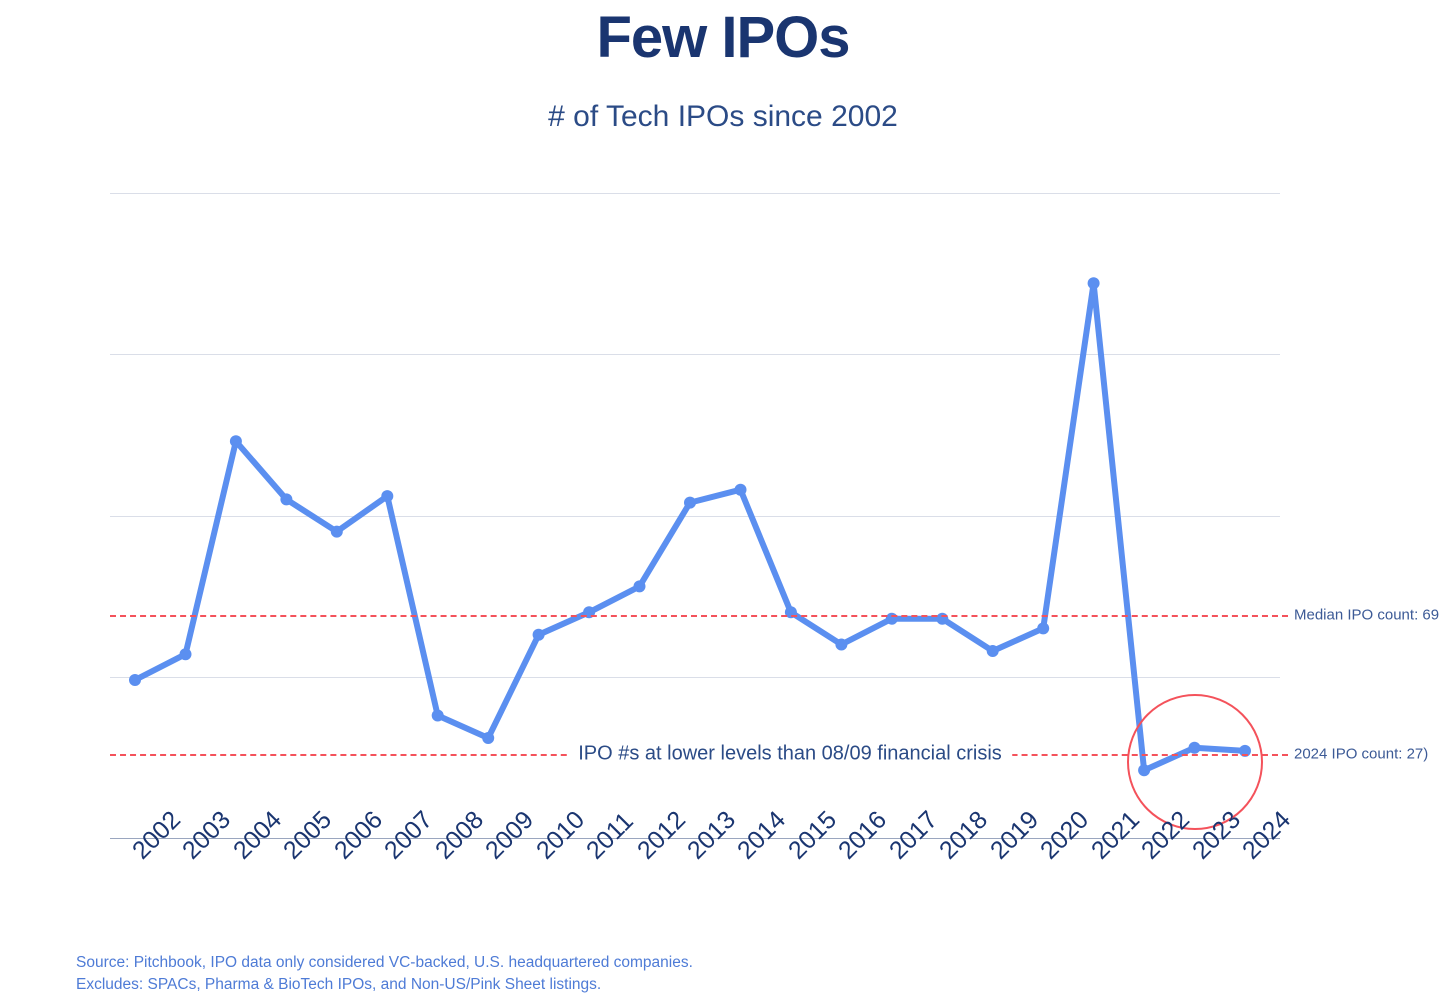 This screenshot has height=1000, width=1446. What do you see at coordinates (286, 499) in the screenshot?
I see `data-point-2005` at bounding box center [286, 499].